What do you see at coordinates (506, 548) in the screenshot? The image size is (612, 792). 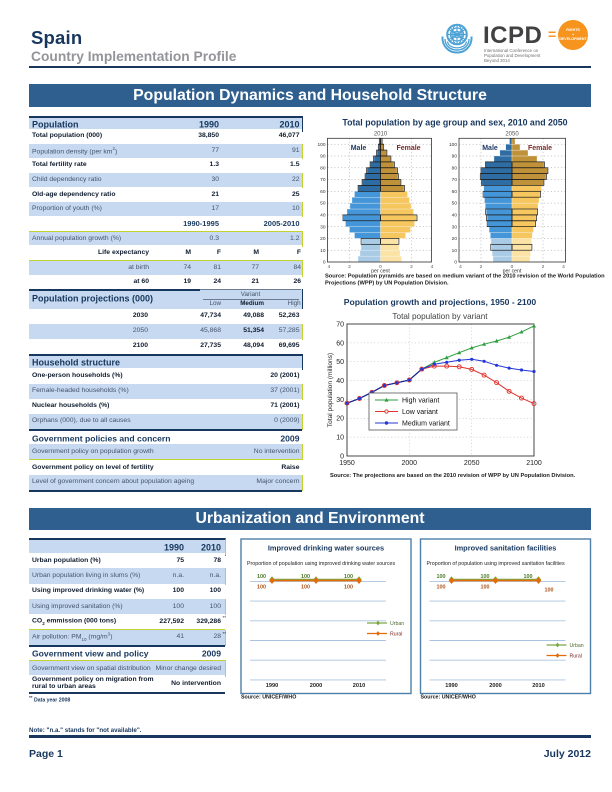 I see `svg-text: Improved sanitation facilities` at bounding box center [506, 548].